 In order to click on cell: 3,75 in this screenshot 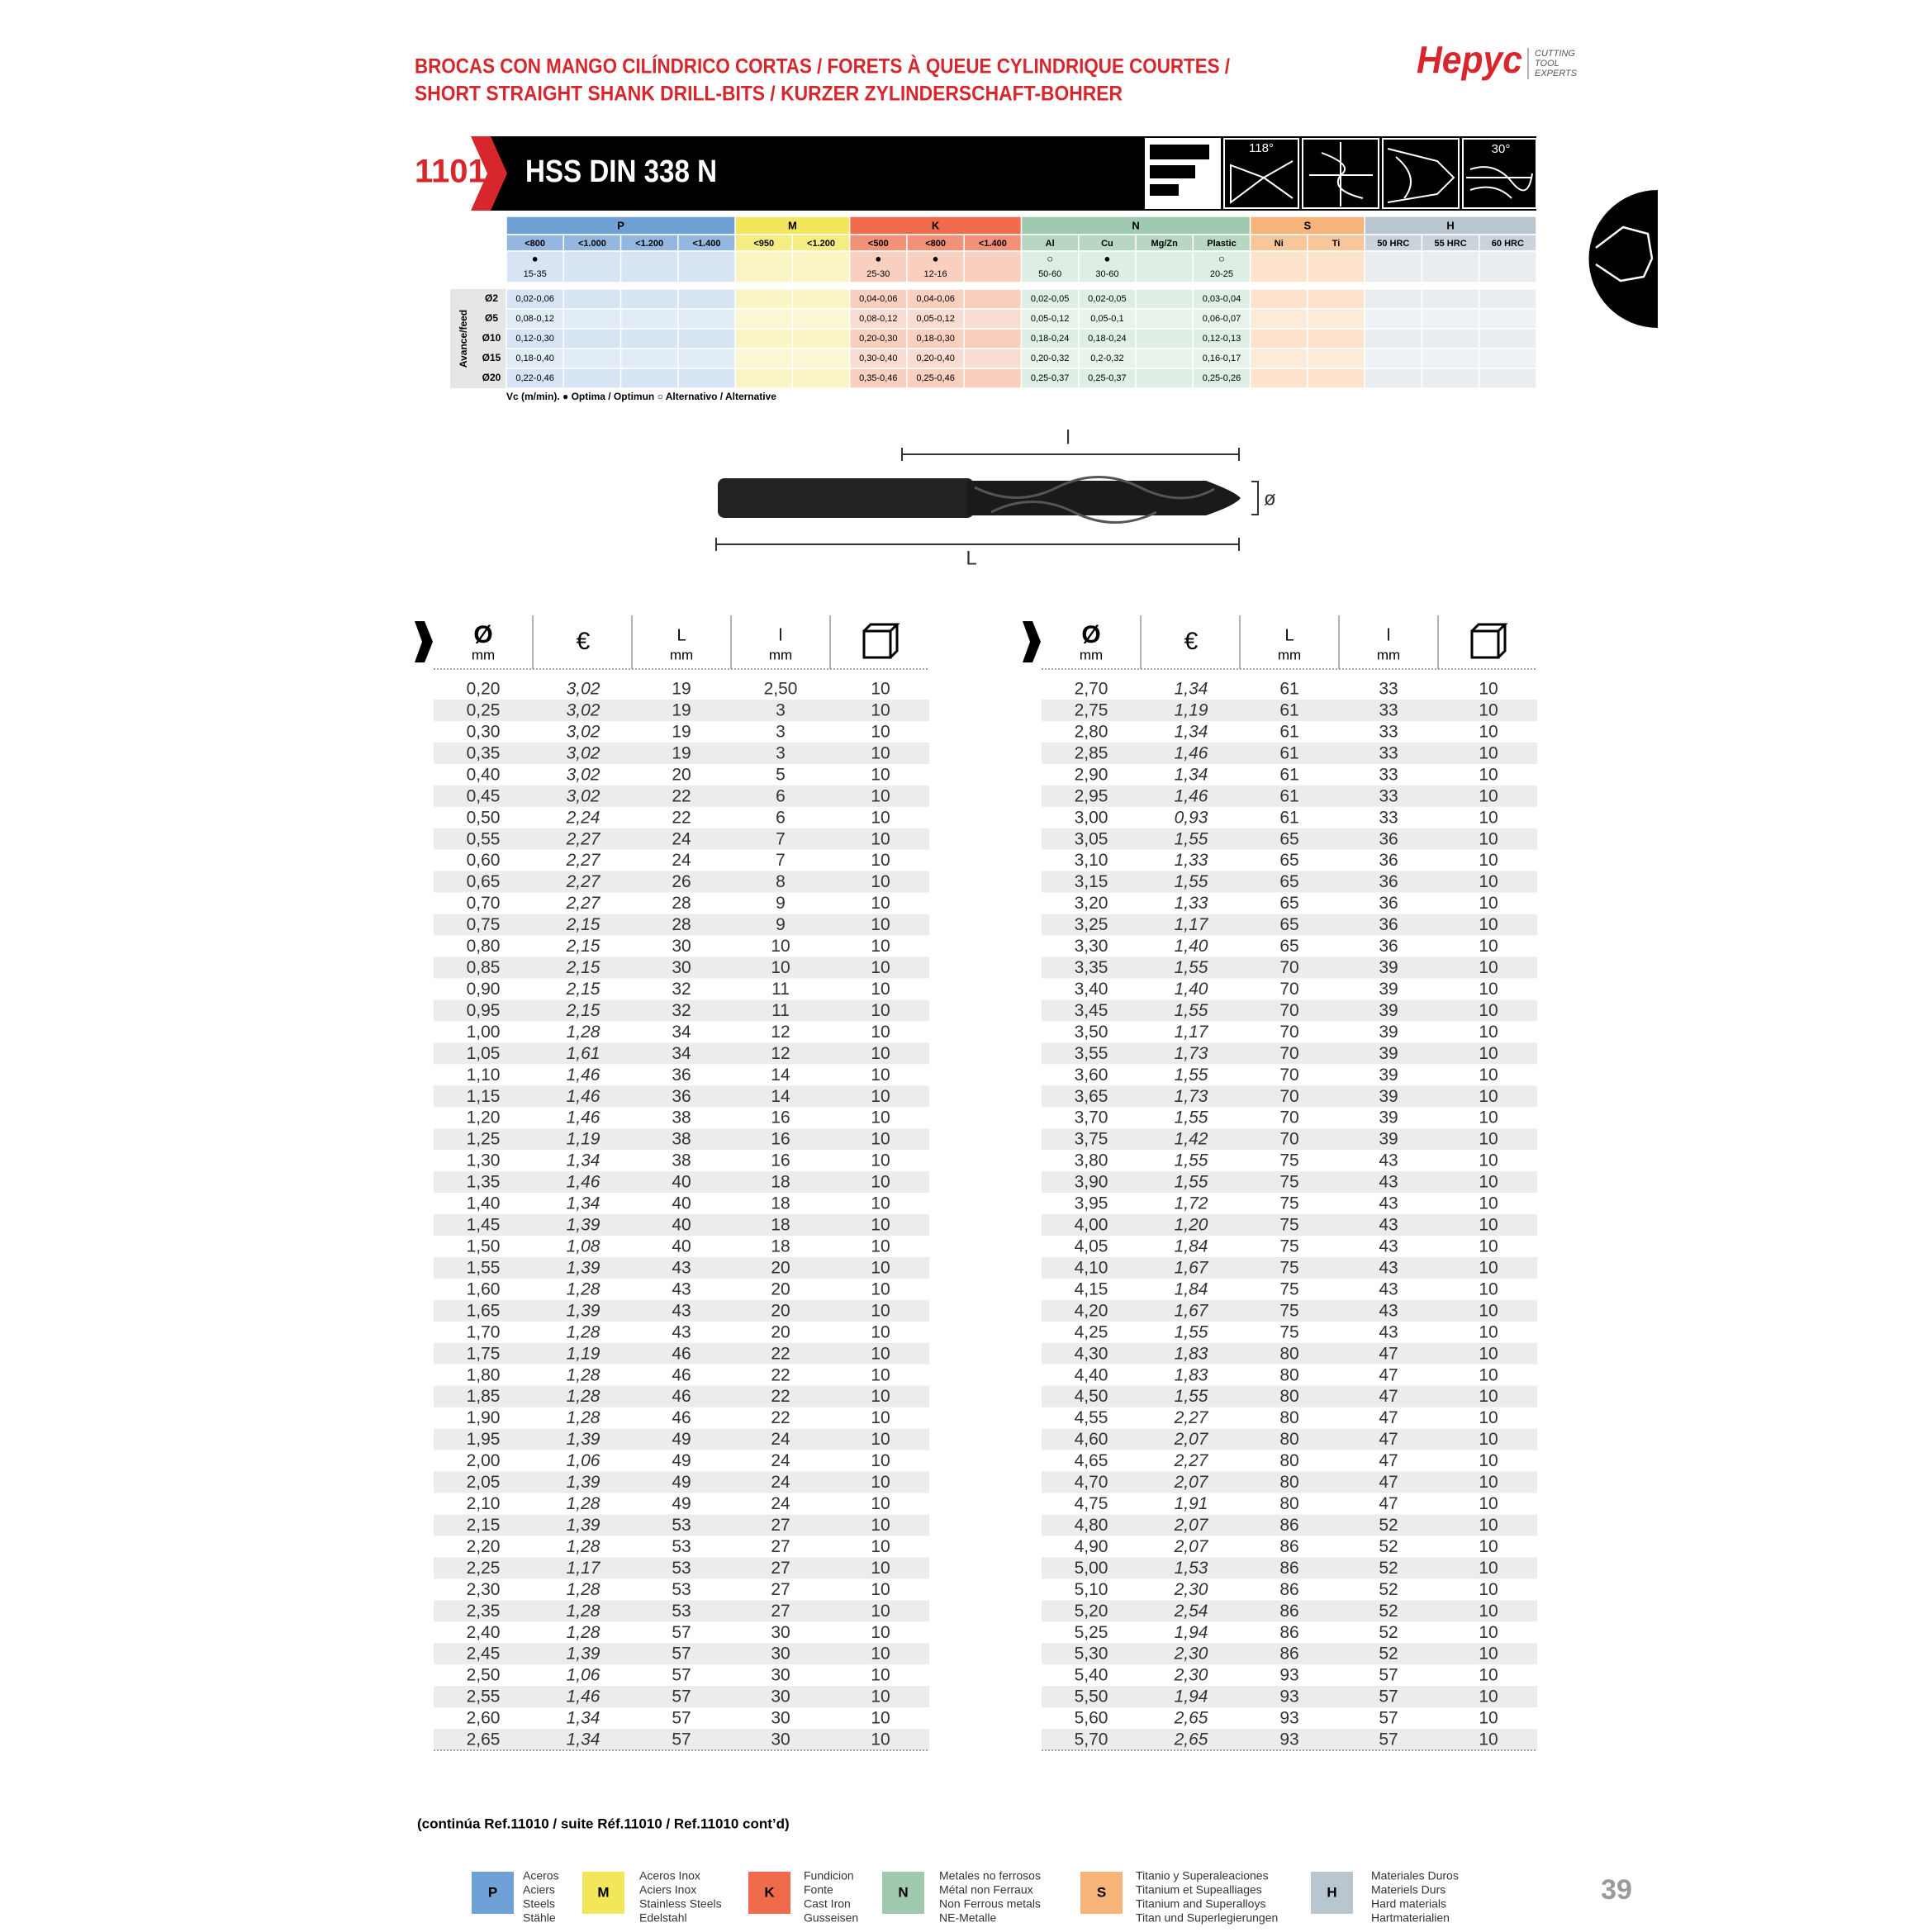, I will do `click(1092, 1140)`.